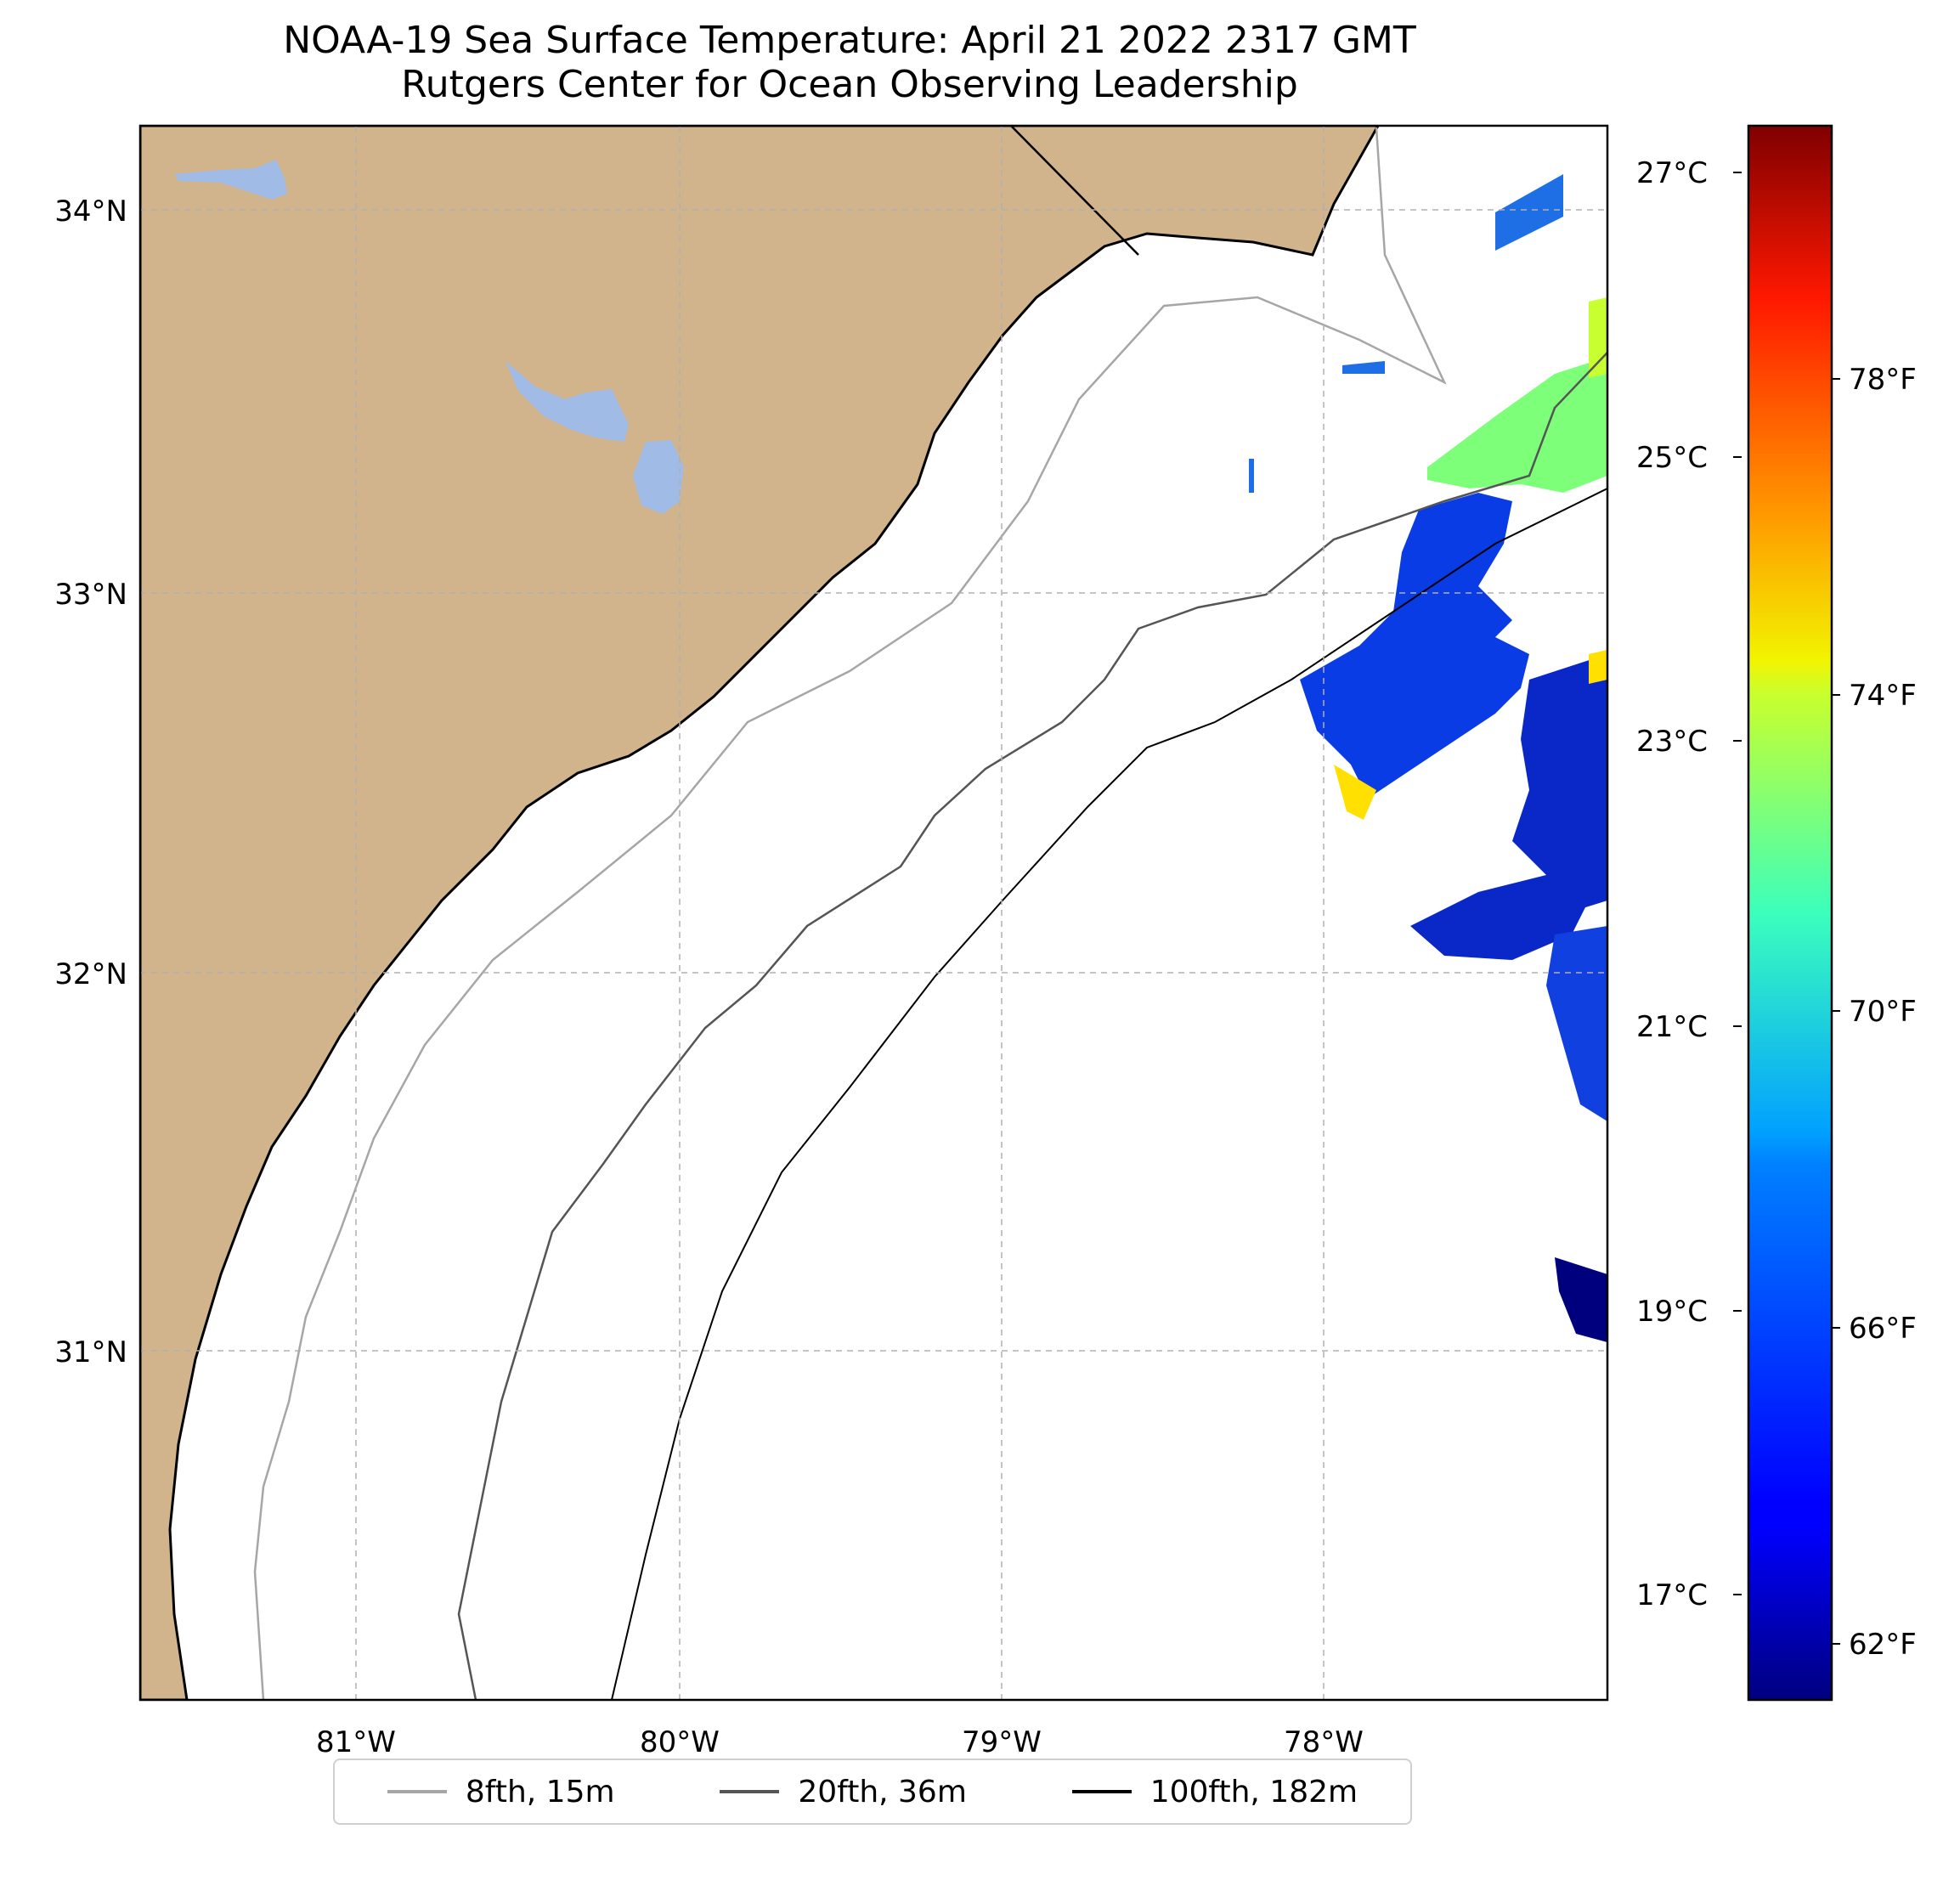 The width and height of the screenshot is (1960, 1880). I want to click on lon-label-78: 78°W, so click(1324, 1742).